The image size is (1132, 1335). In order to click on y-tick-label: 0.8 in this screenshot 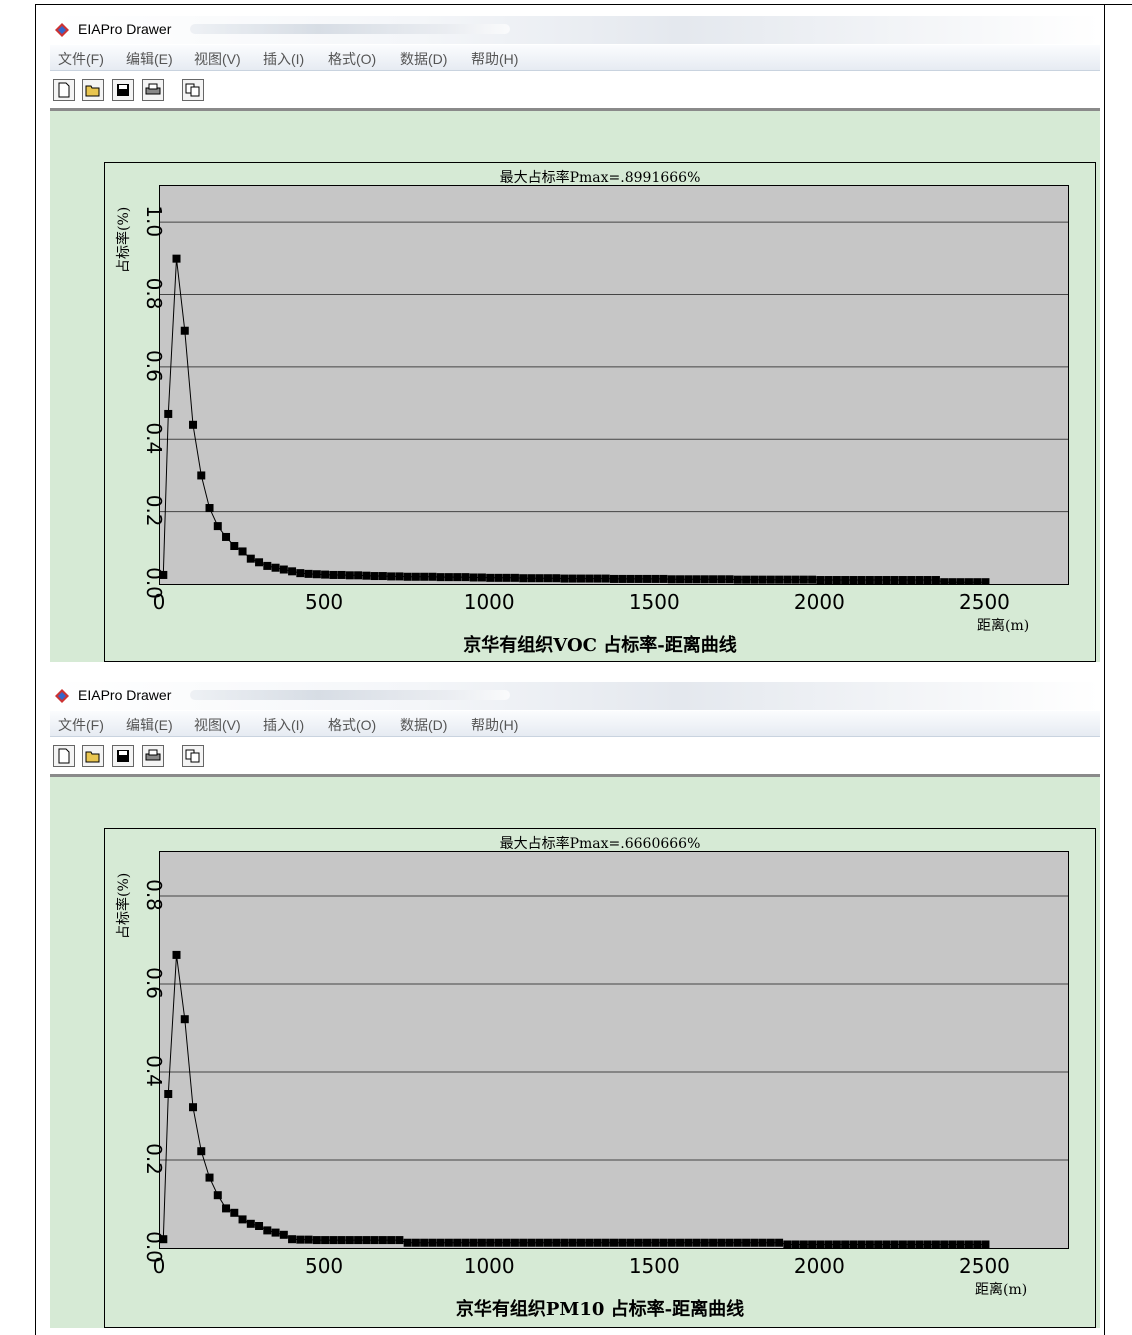, I will do `click(154, 895)`.